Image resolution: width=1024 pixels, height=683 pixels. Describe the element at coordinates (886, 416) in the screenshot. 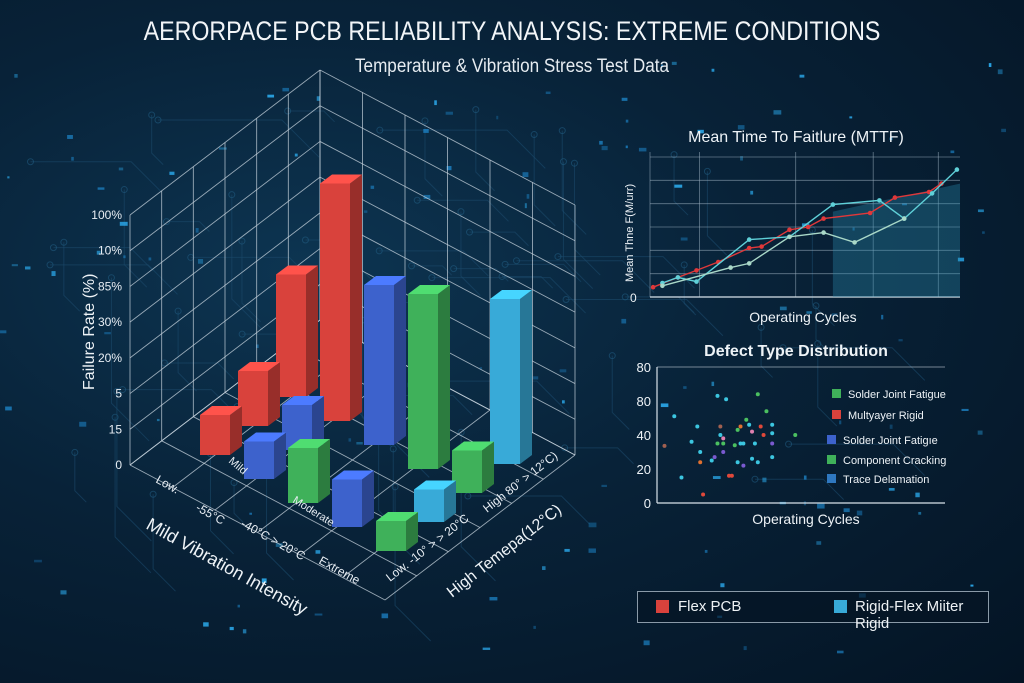

I see `scatter-legend-label: Multyayer Rigid` at that location.